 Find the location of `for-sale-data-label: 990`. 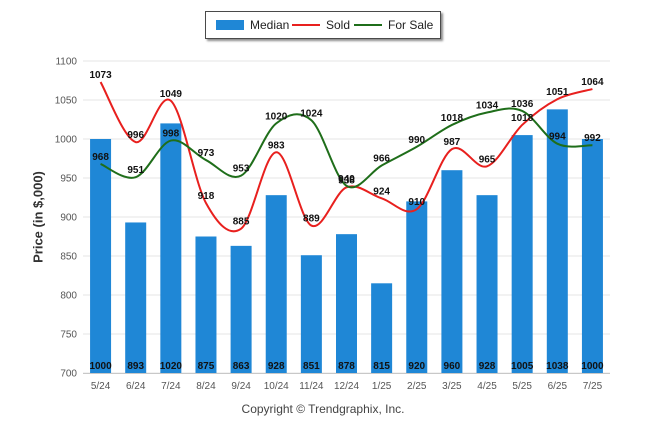

for-sale-data-label: 990 is located at coordinates (416, 140).